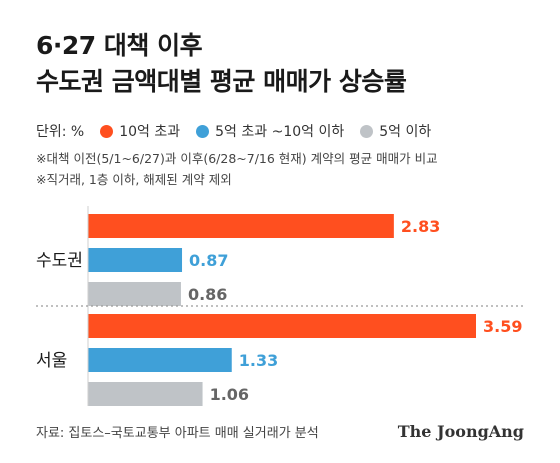 This screenshot has width=560, height=463. What do you see at coordinates (150, 132) in the screenshot?
I see `legend-label-over-10: 10억 초과` at bounding box center [150, 132].